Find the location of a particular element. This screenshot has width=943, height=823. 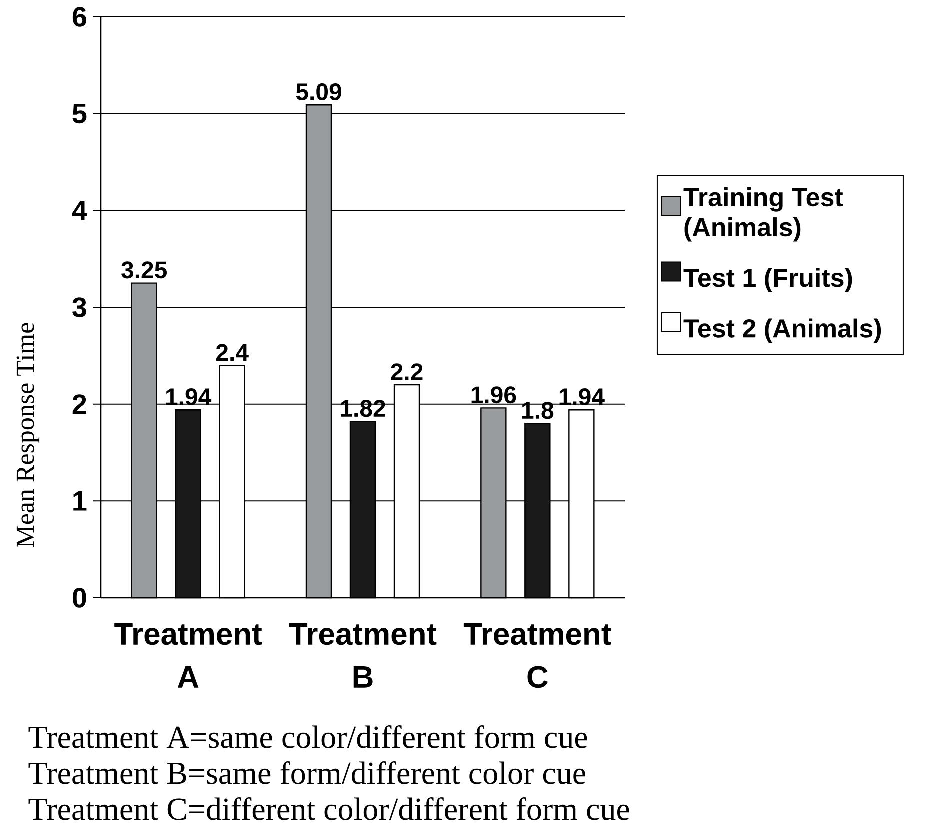

x-tick-label: Treatment B is located at coordinates (363, 656).